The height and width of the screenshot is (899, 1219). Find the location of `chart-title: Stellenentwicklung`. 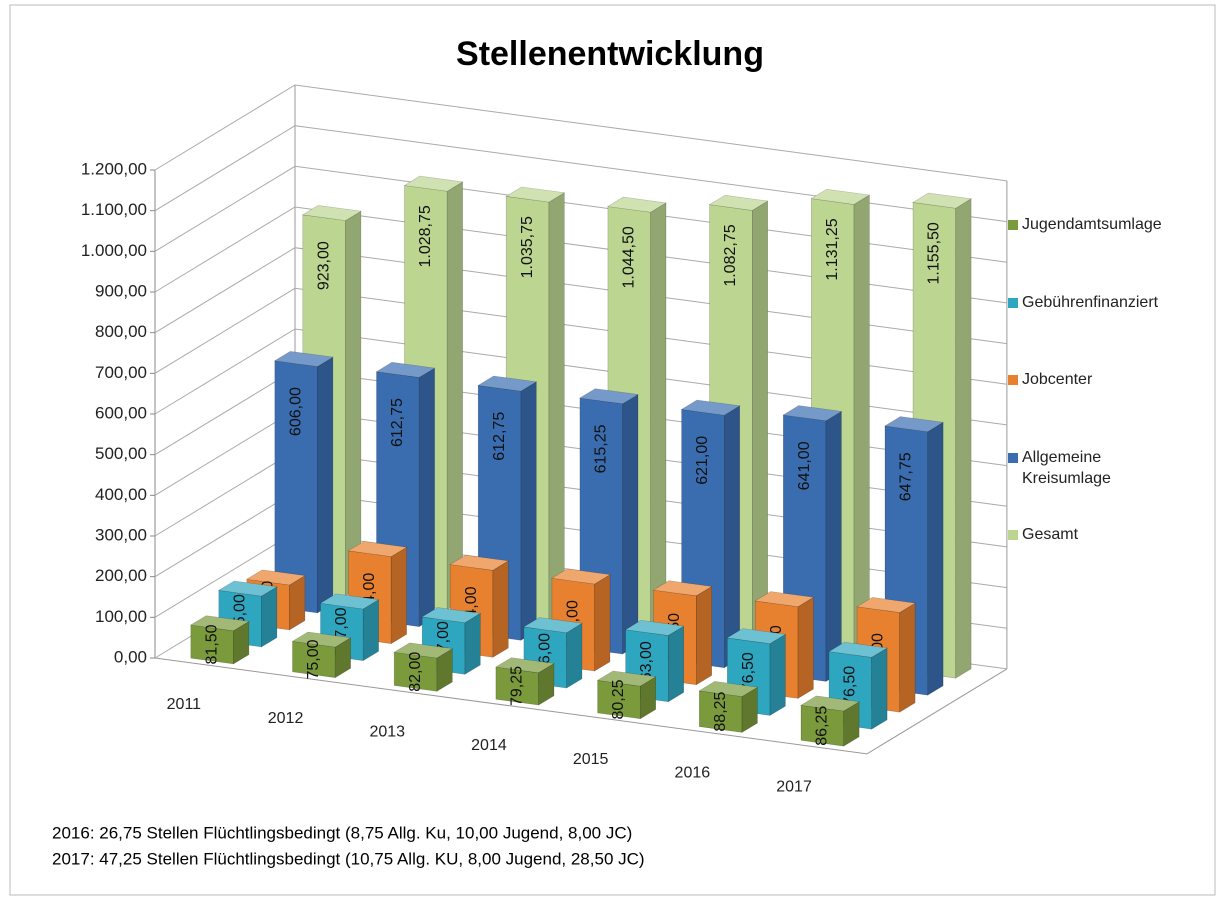

chart-title: Stellenentwicklung is located at coordinates (610, 54).